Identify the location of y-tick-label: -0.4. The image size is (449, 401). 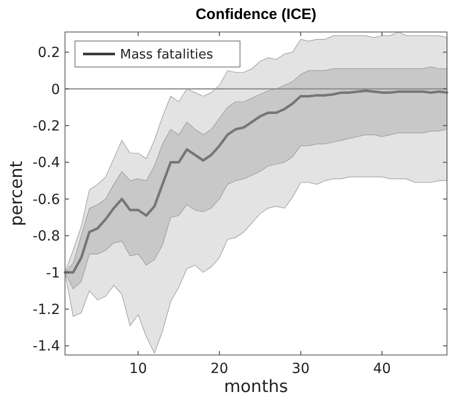
(46, 163).